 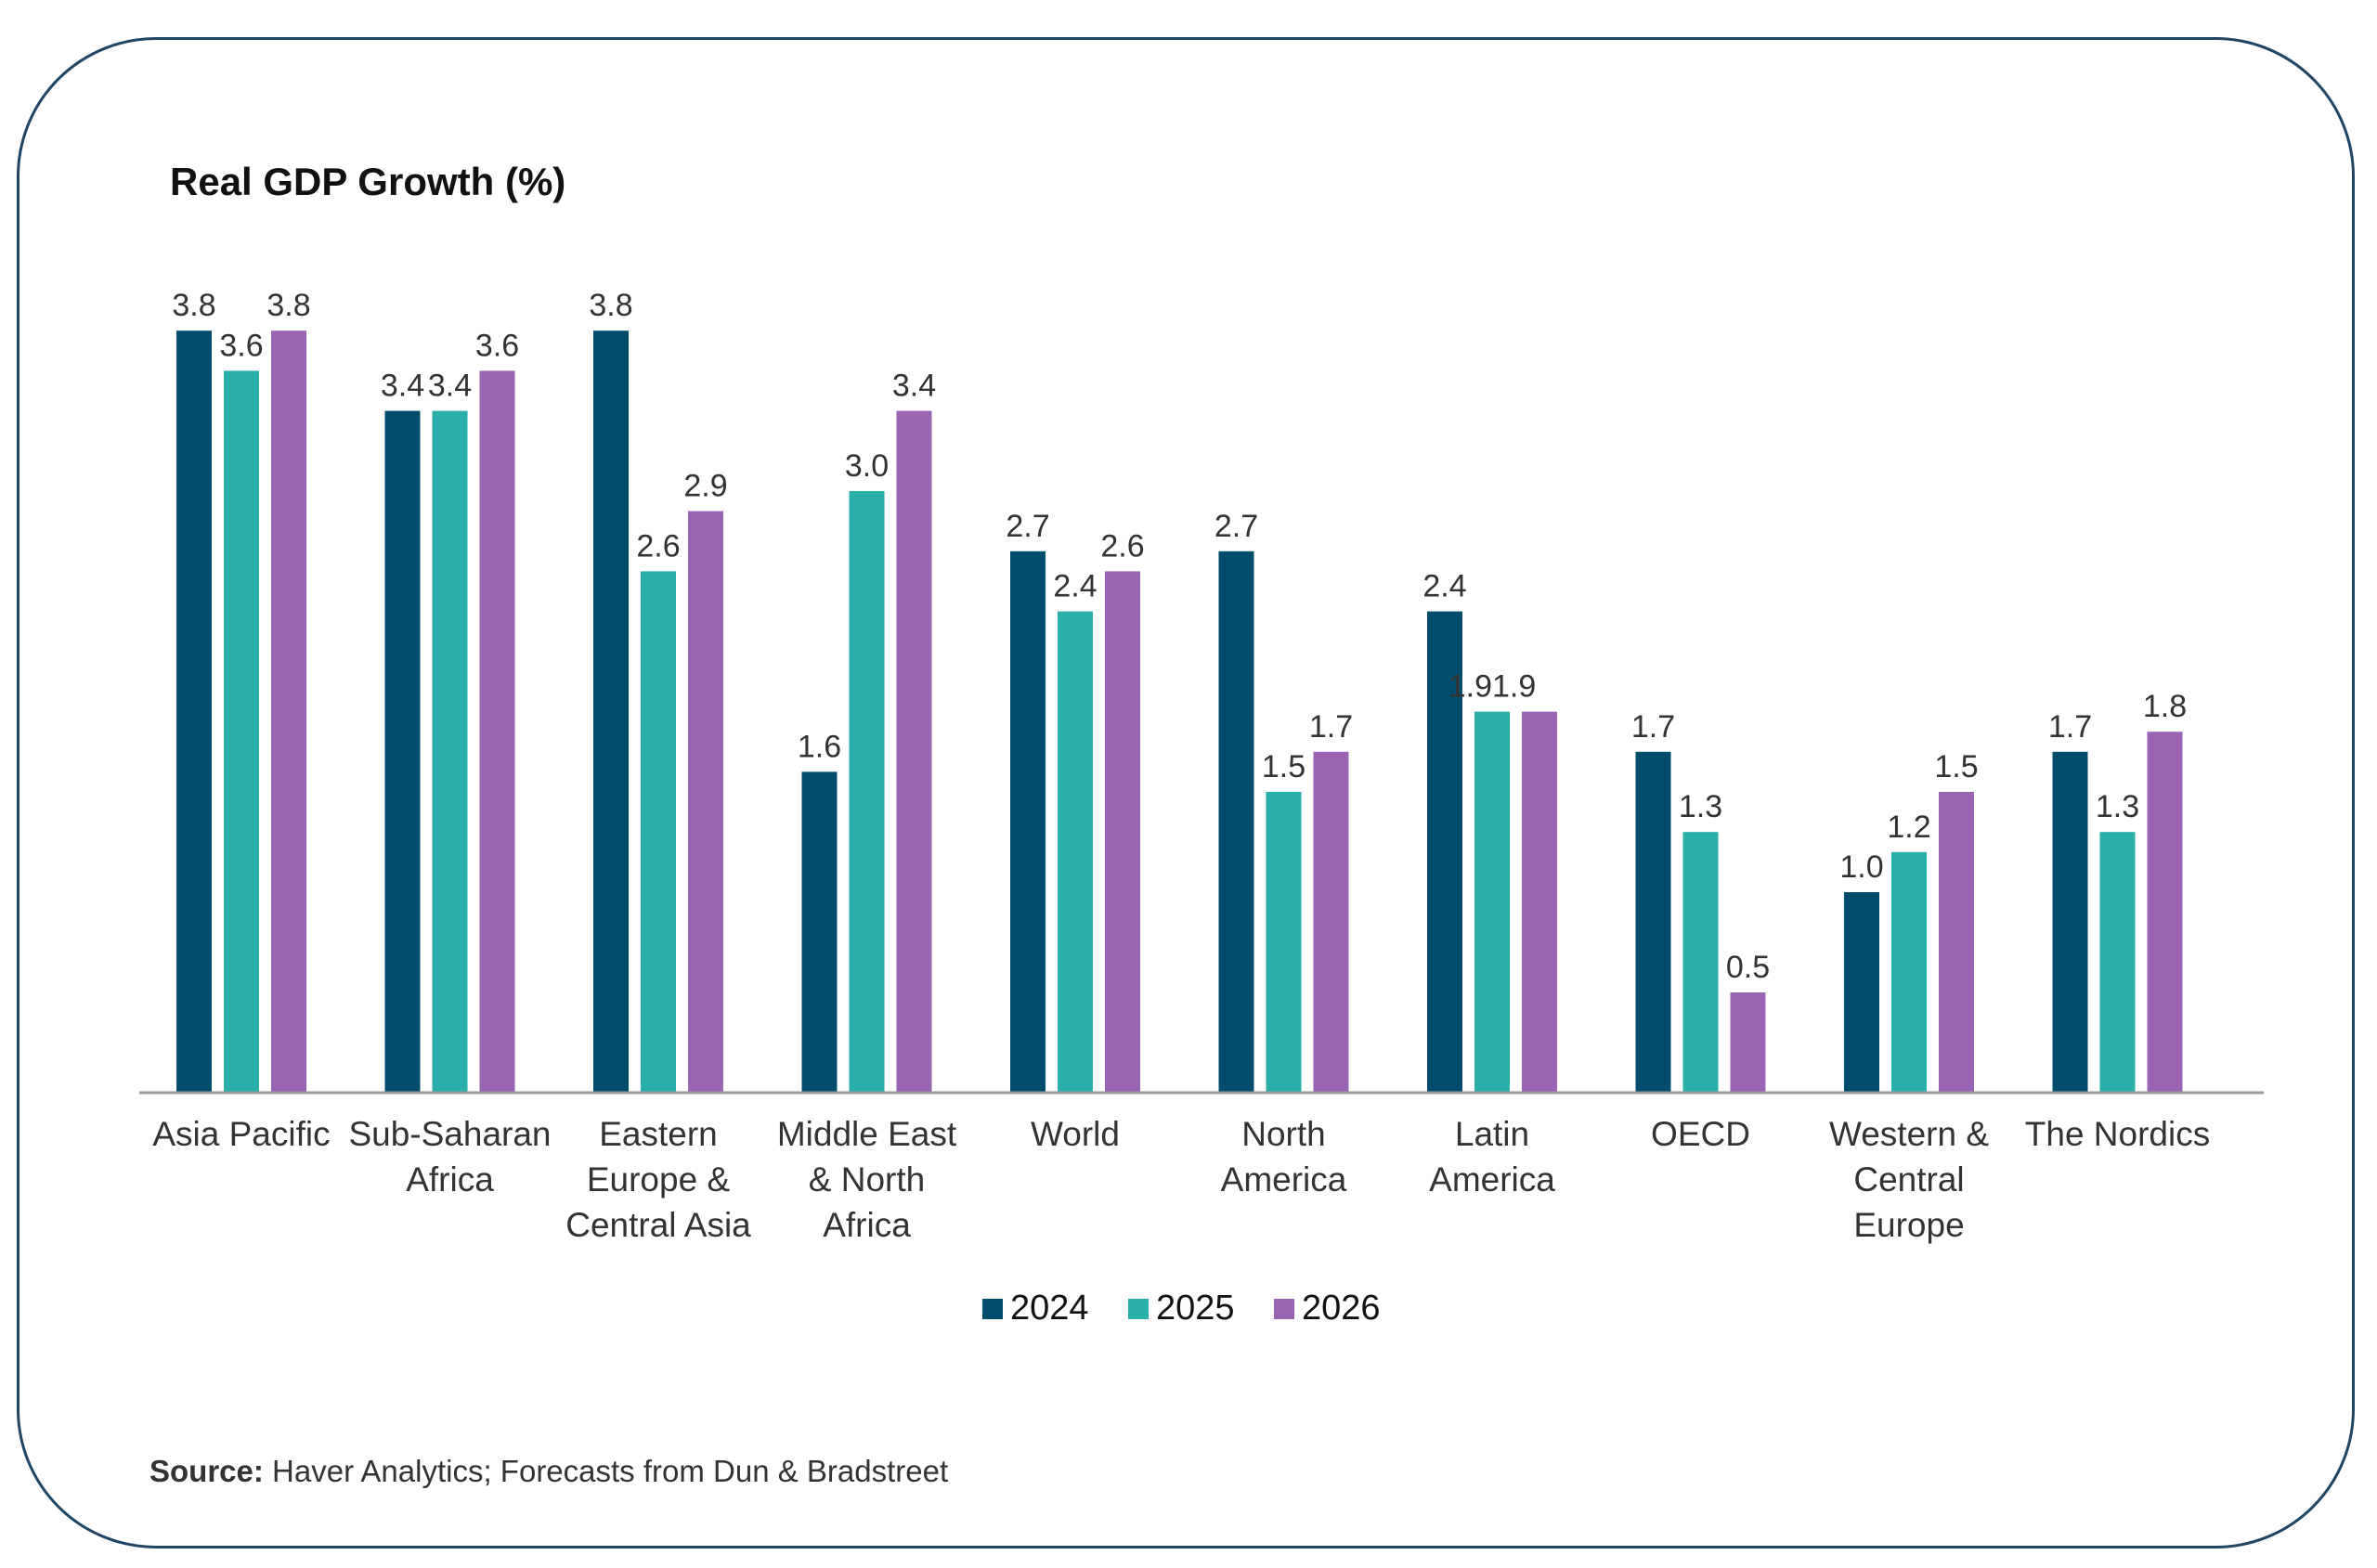 What do you see at coordinates (1700, 806) in the screenshot?
I see `value-label-2025-7: 1.3` at bounding box center [1700, 806].